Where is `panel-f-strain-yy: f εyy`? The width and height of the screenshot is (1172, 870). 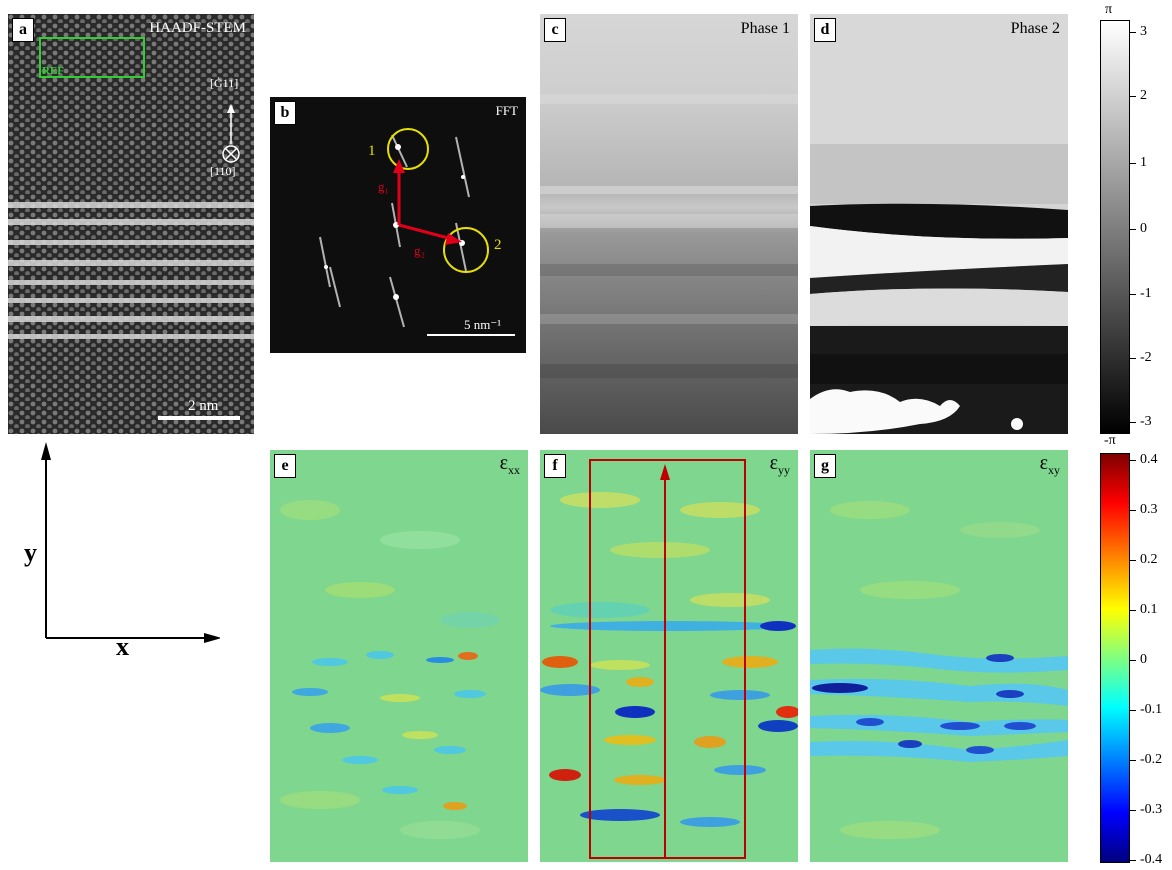 panel-f-strain-yy: f εyy is located at coordinates (669, 656).